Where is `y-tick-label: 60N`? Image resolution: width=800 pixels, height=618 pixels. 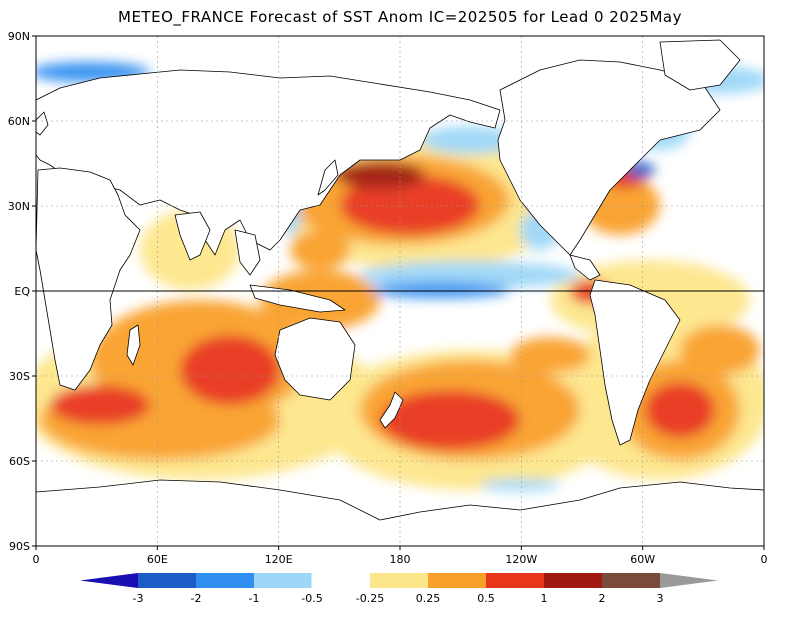 y-tick-label: 60N is located at coordinates (19, 121).